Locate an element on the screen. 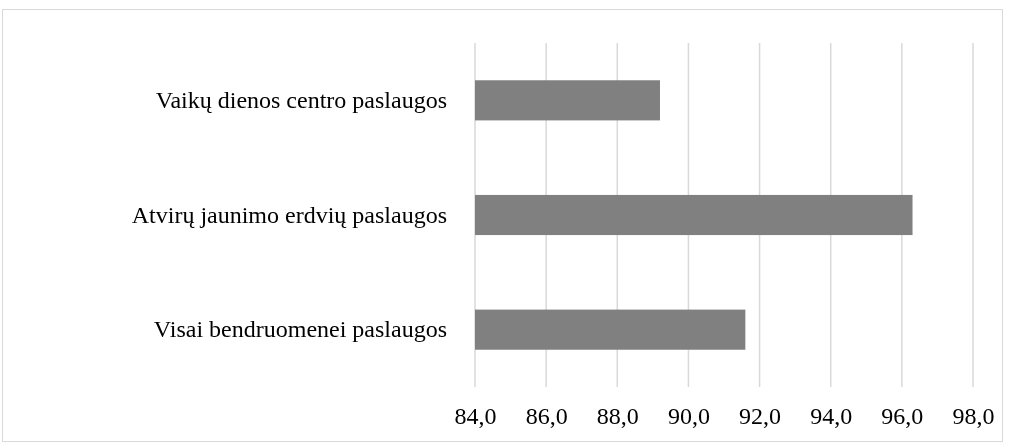 Image resolution: width=1014 pixels, height=445 pixels. x-tick-label: 90,0 is located at coordinates (688, 416).